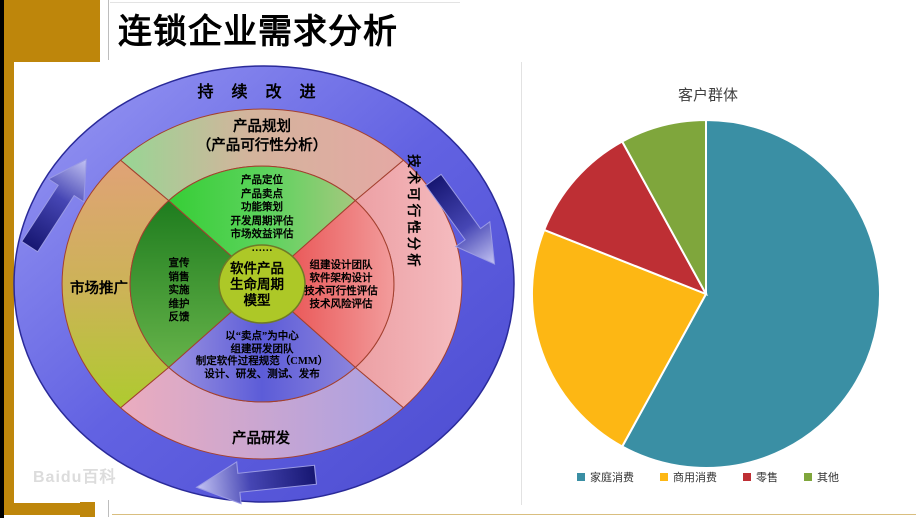 The image size is (920, 518). What do you see at coordinates (256, 483) in the screenshot?
I see `cycle-arrow-bottom-icon` at bounding box center [256, 483].